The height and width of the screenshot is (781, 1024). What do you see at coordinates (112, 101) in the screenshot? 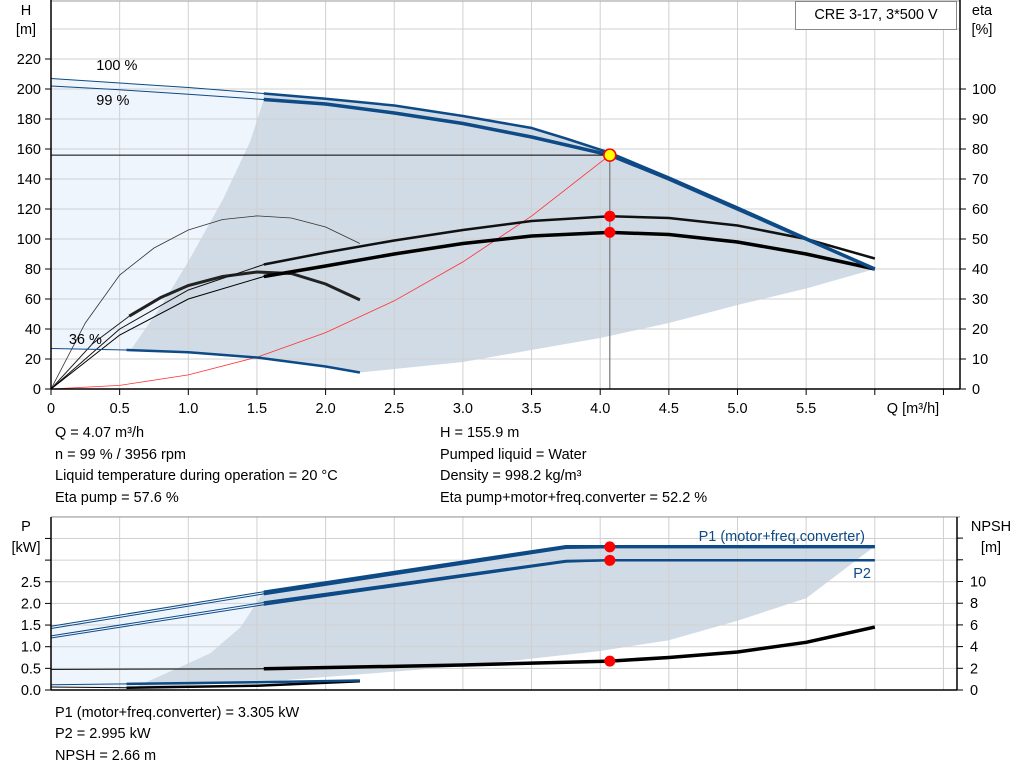
I see `label-99-percent: 99 %` at bounding box center [112, 101].